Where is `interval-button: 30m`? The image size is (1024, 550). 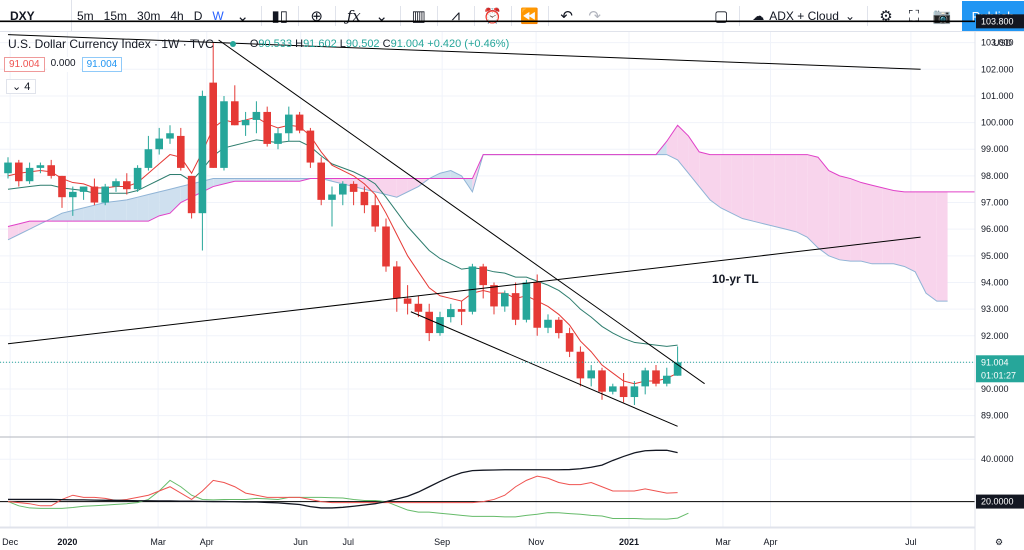
interval-button: 30m is located at coordinates (149, 15).